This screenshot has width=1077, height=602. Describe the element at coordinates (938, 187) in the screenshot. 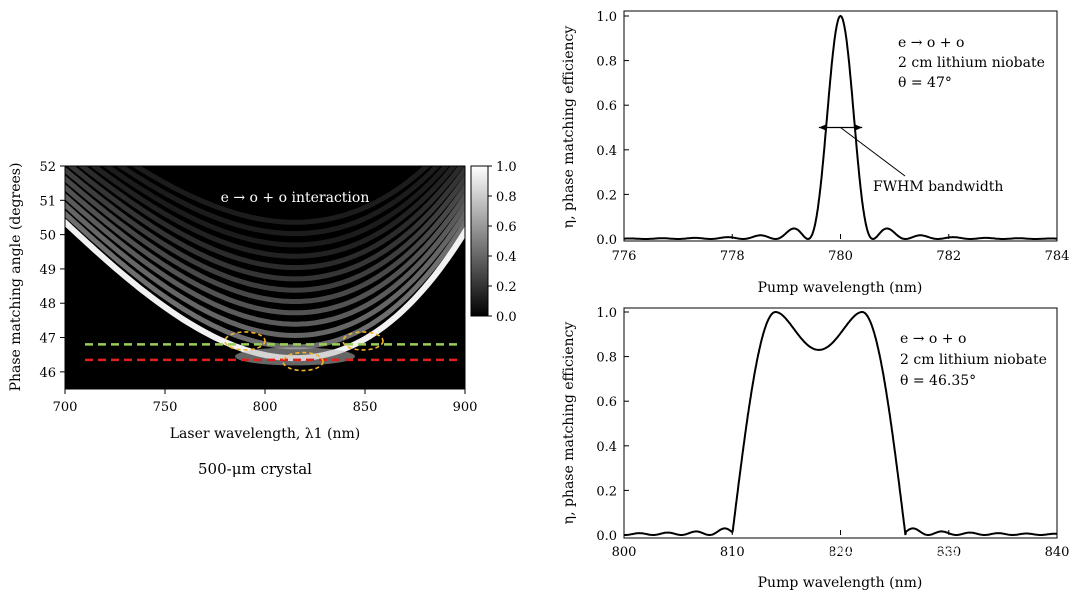

I see `fwhm-label: FWHM bandwidth` at that location.